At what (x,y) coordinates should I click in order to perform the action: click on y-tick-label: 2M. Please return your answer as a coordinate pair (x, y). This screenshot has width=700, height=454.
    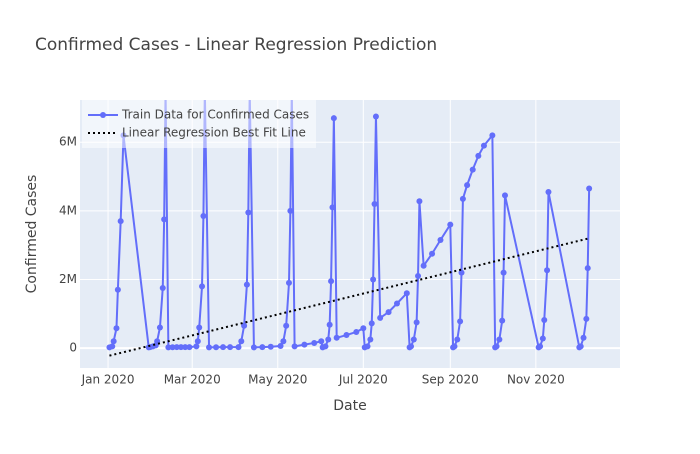
    Looking at the image, I should click on (68, 279).